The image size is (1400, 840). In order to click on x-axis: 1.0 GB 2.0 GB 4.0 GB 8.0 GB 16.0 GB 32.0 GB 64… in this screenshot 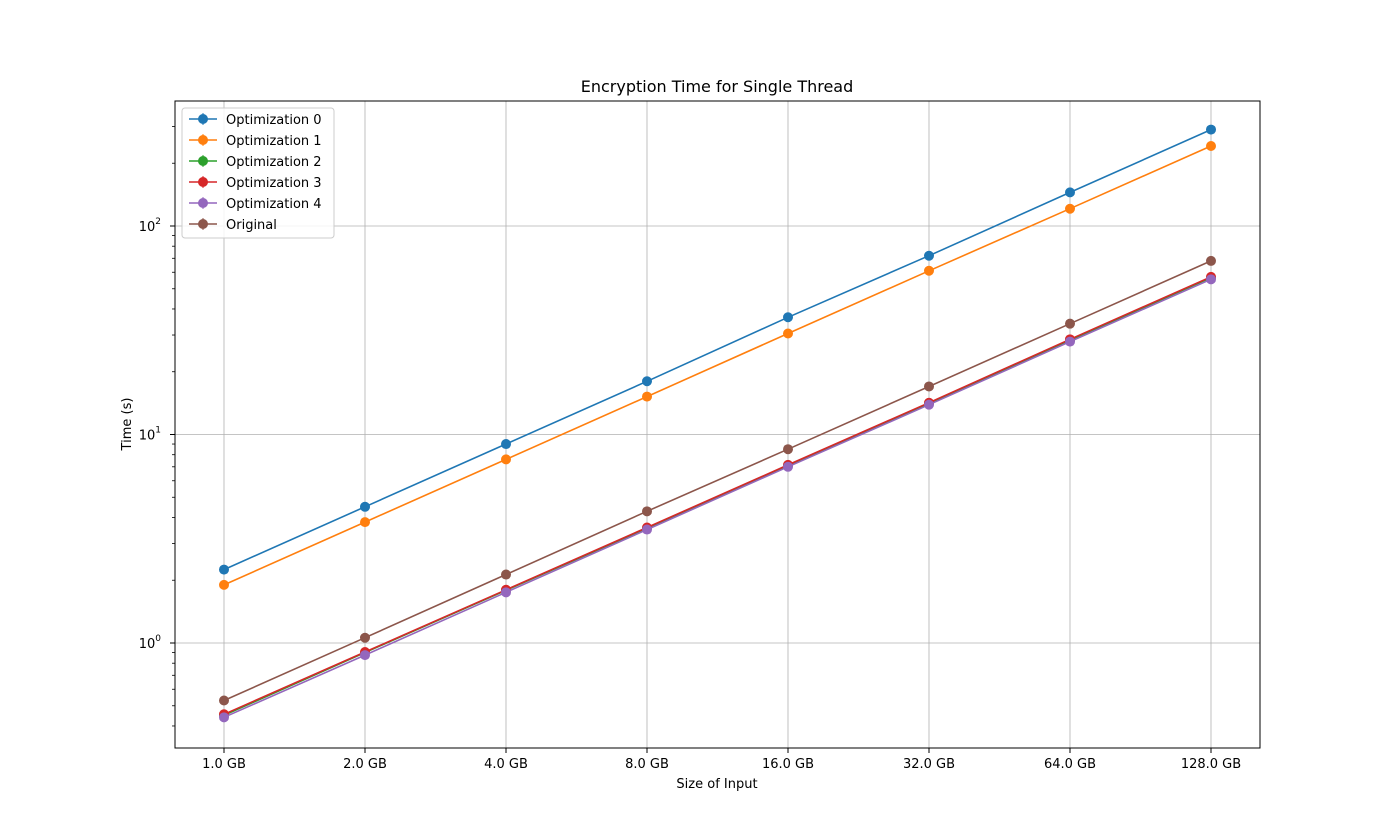, I will do `click(721, 760)`.